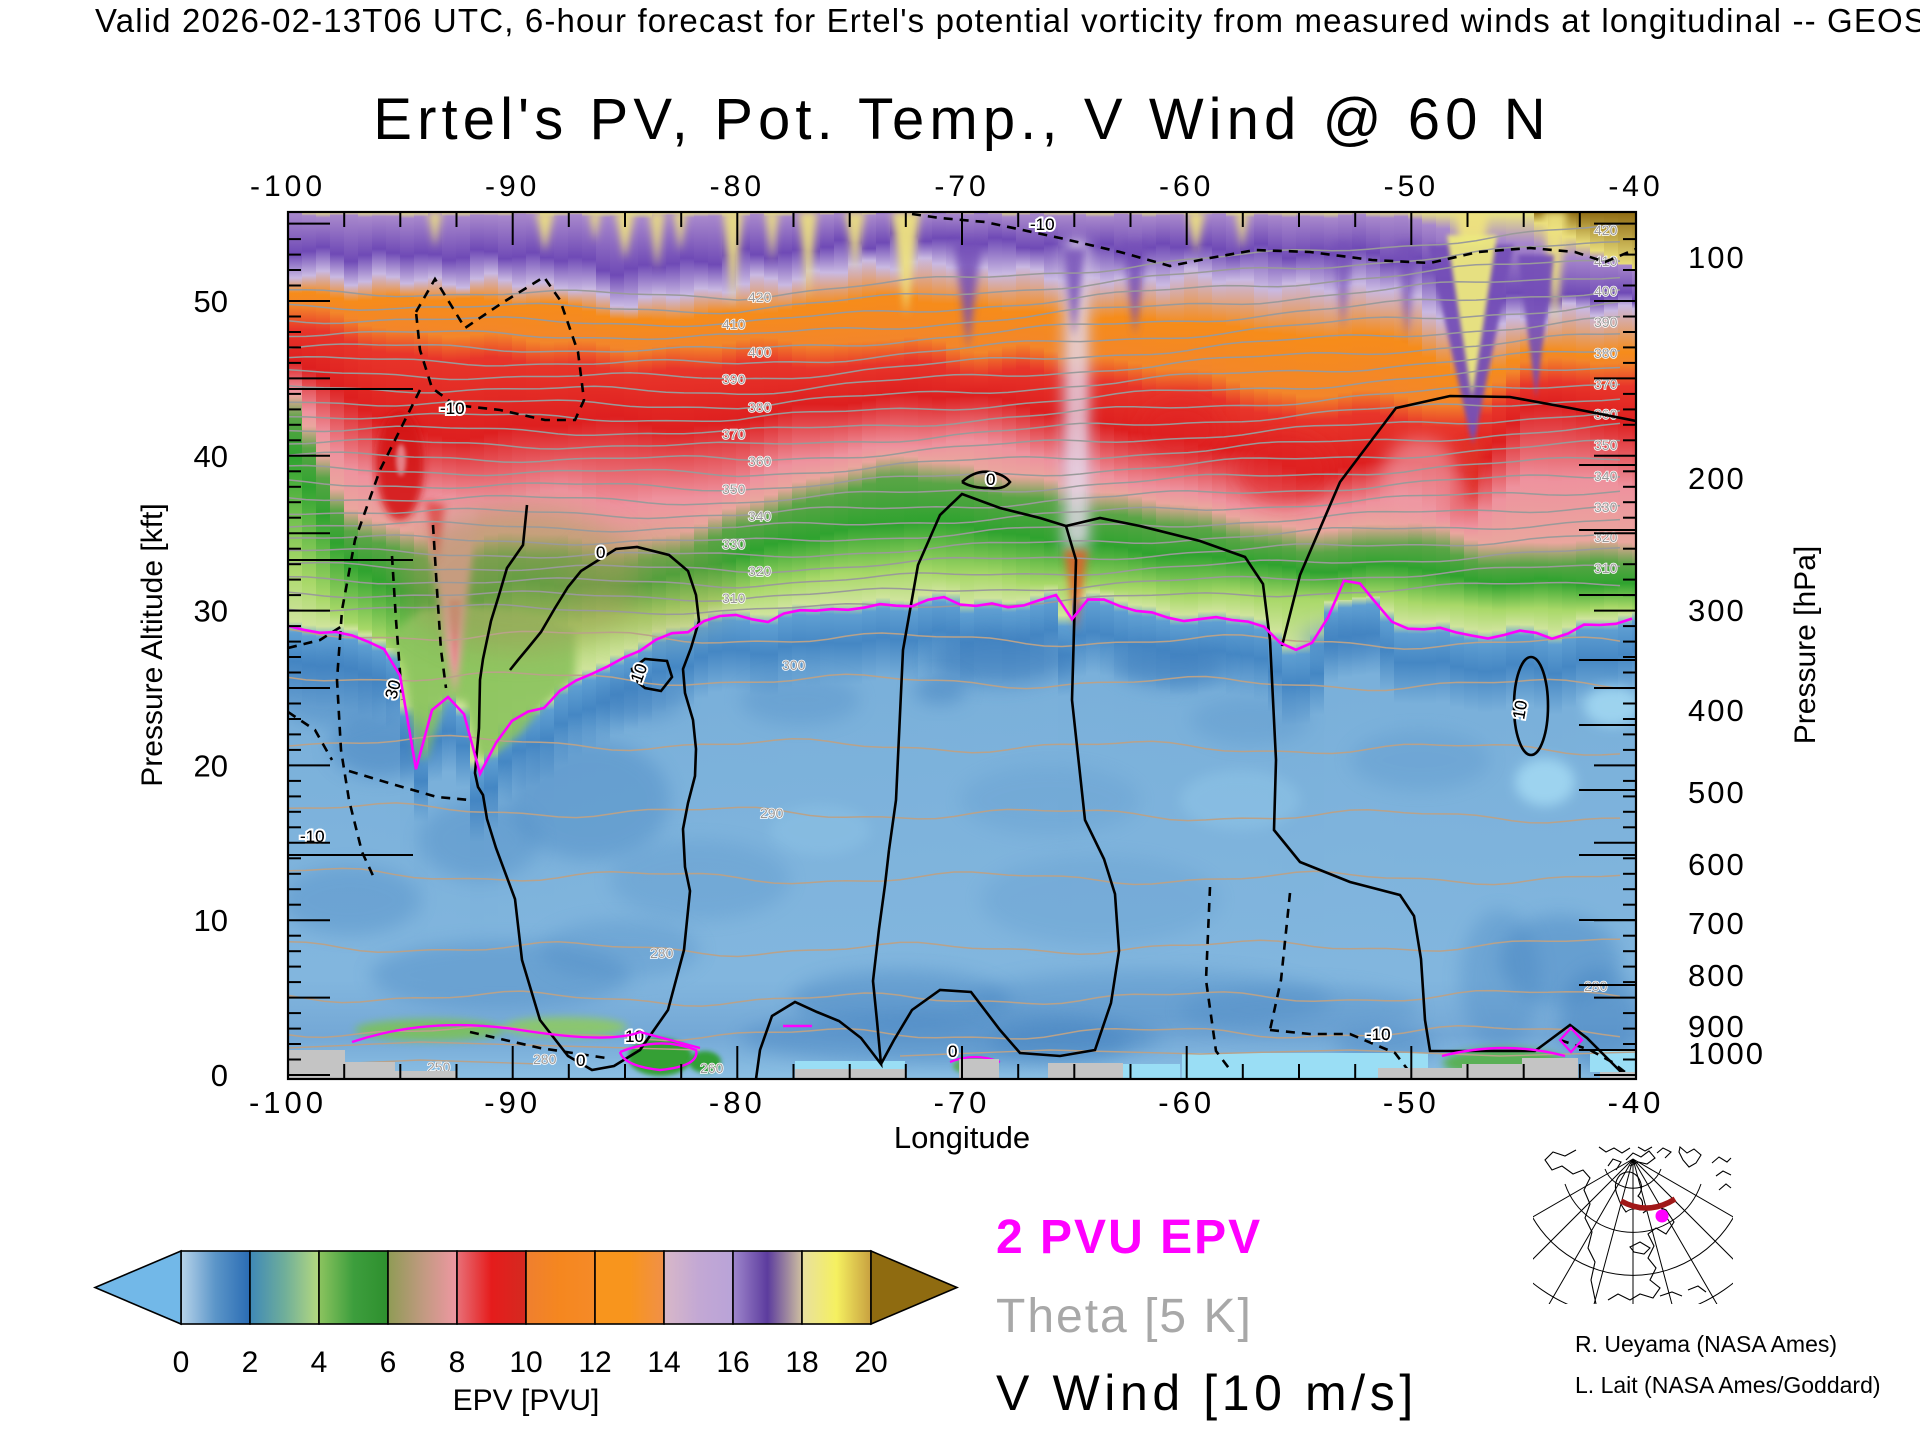 Image resolution: width=1920 pixels, height=1440 pixels. What do you see at coordinates (250, 1362) in the screenshot?
I see `svg-text: 2` at bounding box center [250, 1362].